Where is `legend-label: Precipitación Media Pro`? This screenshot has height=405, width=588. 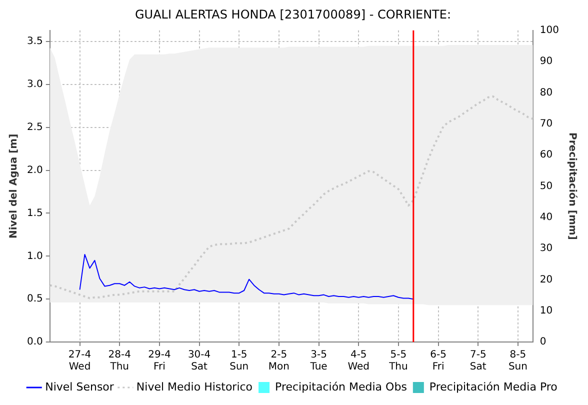
legend-label: Precipitación Media Pro is located at coordinates (493, 387).